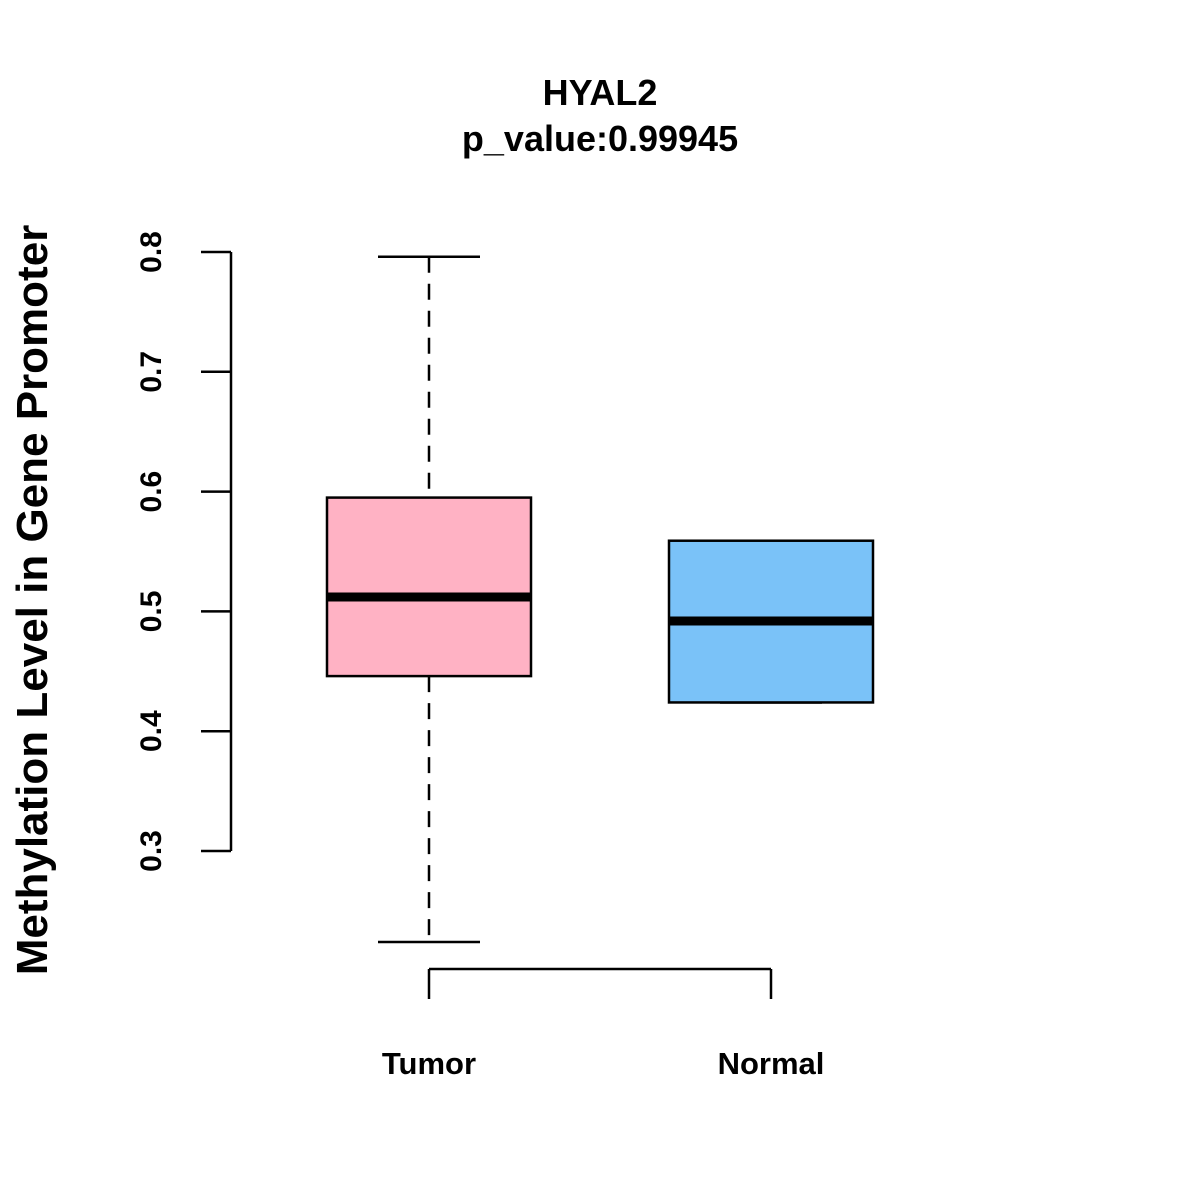  Describe the element at coordinates (600, 92) in the screenshot. I see `chart-title: HYAL2` at that location.